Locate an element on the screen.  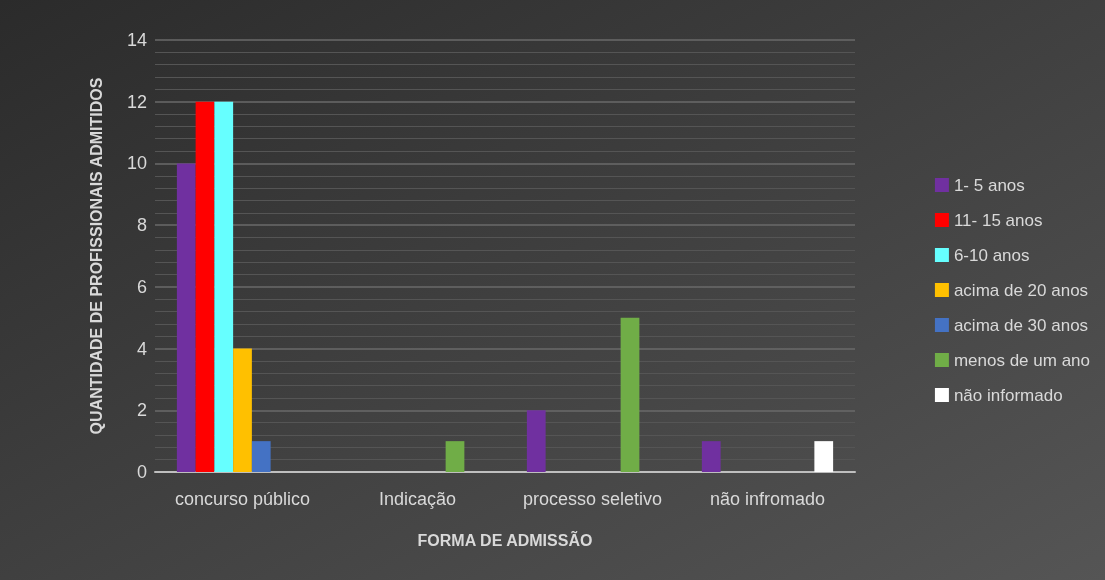
y-tick-label: 0 is located at coordinates (141, 472).